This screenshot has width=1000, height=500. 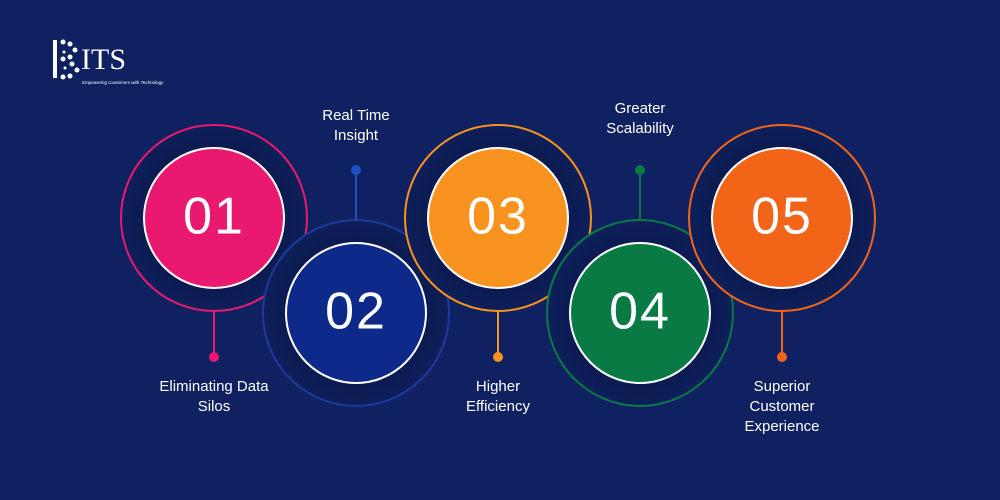 I want to click on step-number: 01, so click(x=214, y=217).